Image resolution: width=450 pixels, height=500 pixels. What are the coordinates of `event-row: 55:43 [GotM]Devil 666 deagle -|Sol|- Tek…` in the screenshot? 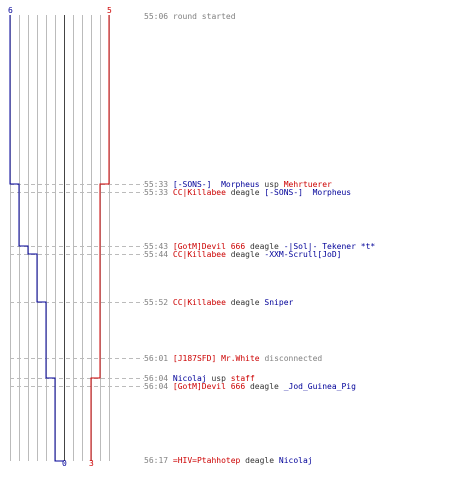 It's located at (259, 246).